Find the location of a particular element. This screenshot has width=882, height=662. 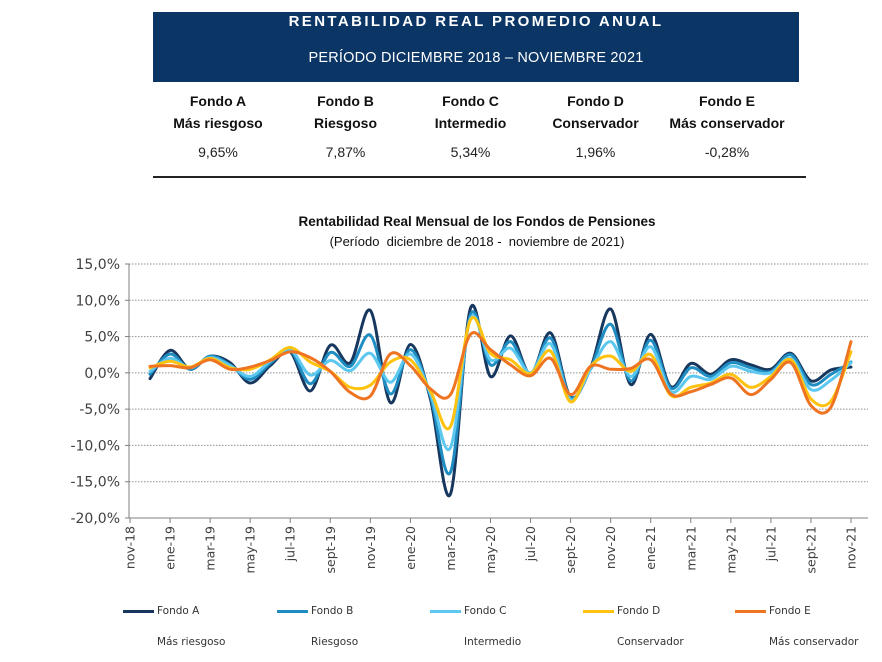

x-tick-label: mar-20 is located at coordinates (450, 548).